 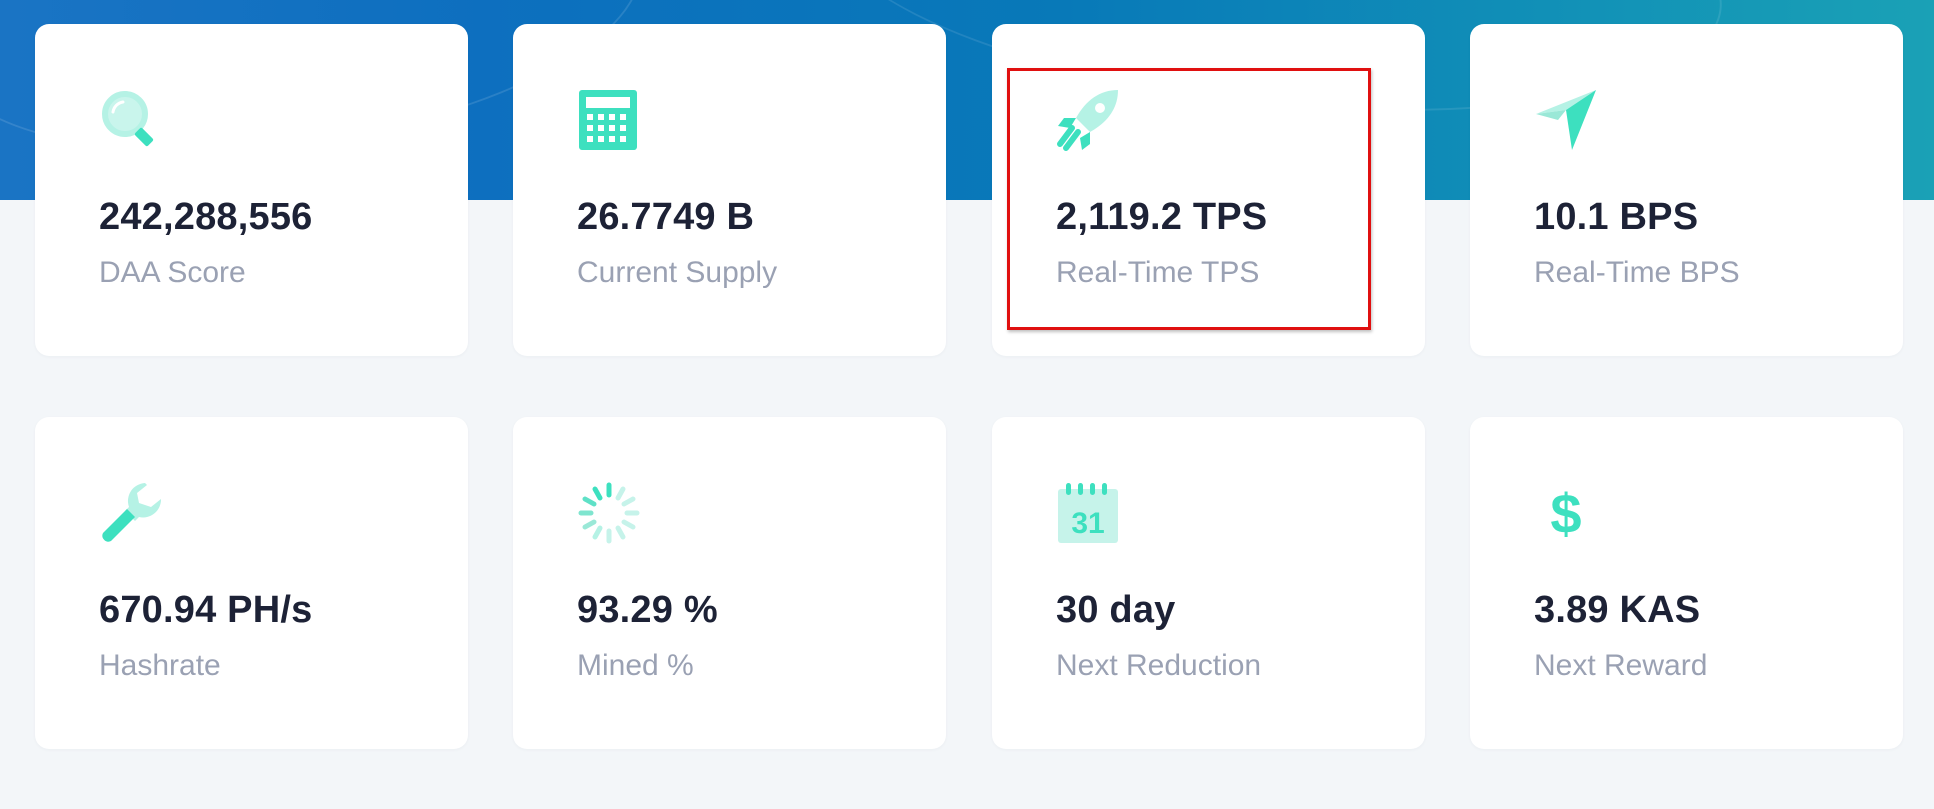 What do you see at coordinates (1159, 665) in the screenshot?
I see `stat-label: Next Reduction` at bounding box center [1159, 665].